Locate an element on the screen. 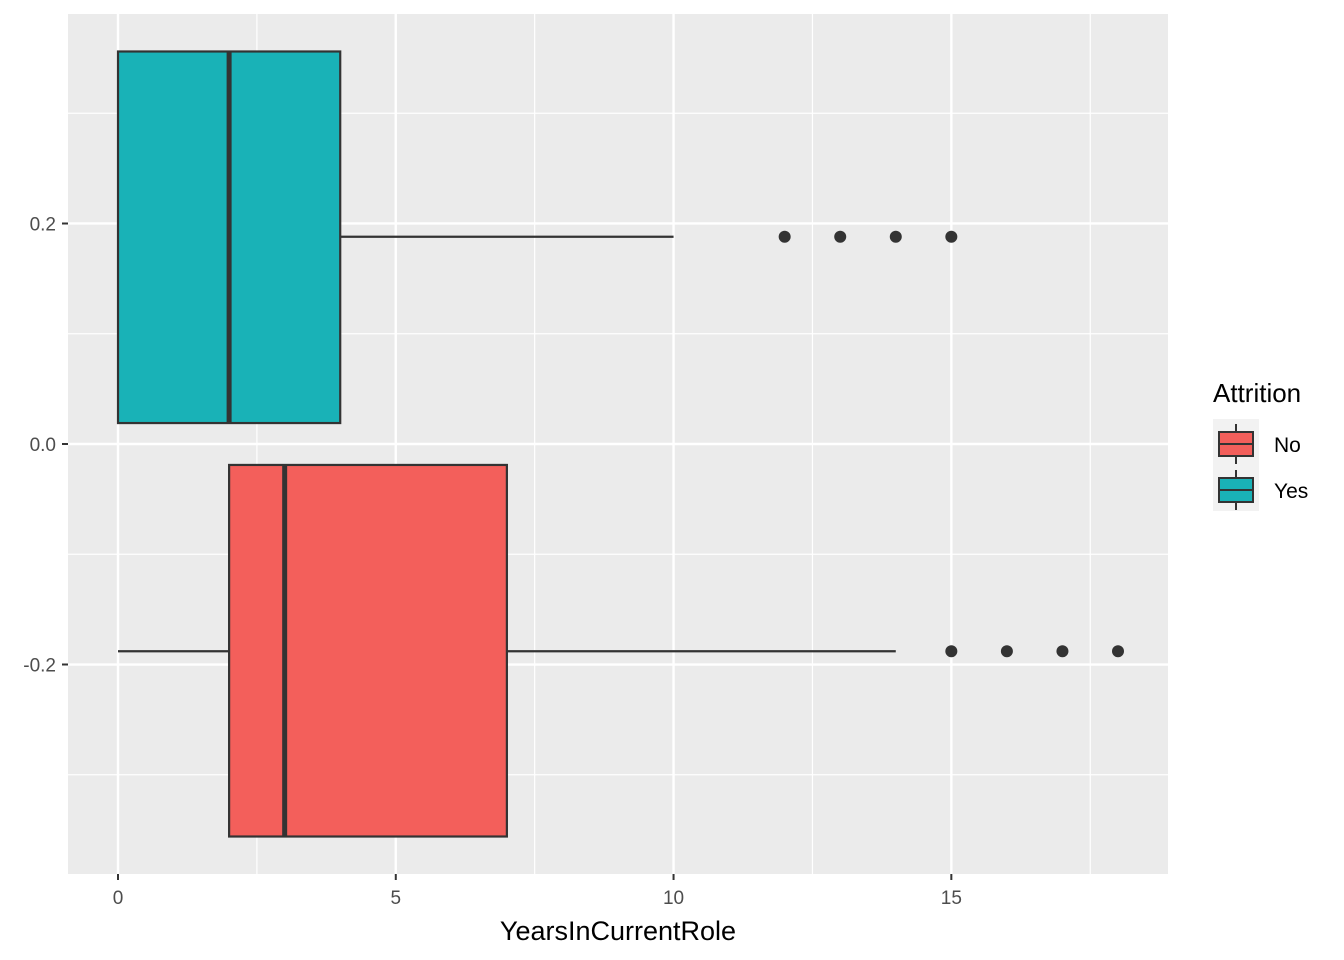 This screenshot has height=960, width=1344. x-axis-label: YearsInCurrentRole is located at coordinates (618, 931).